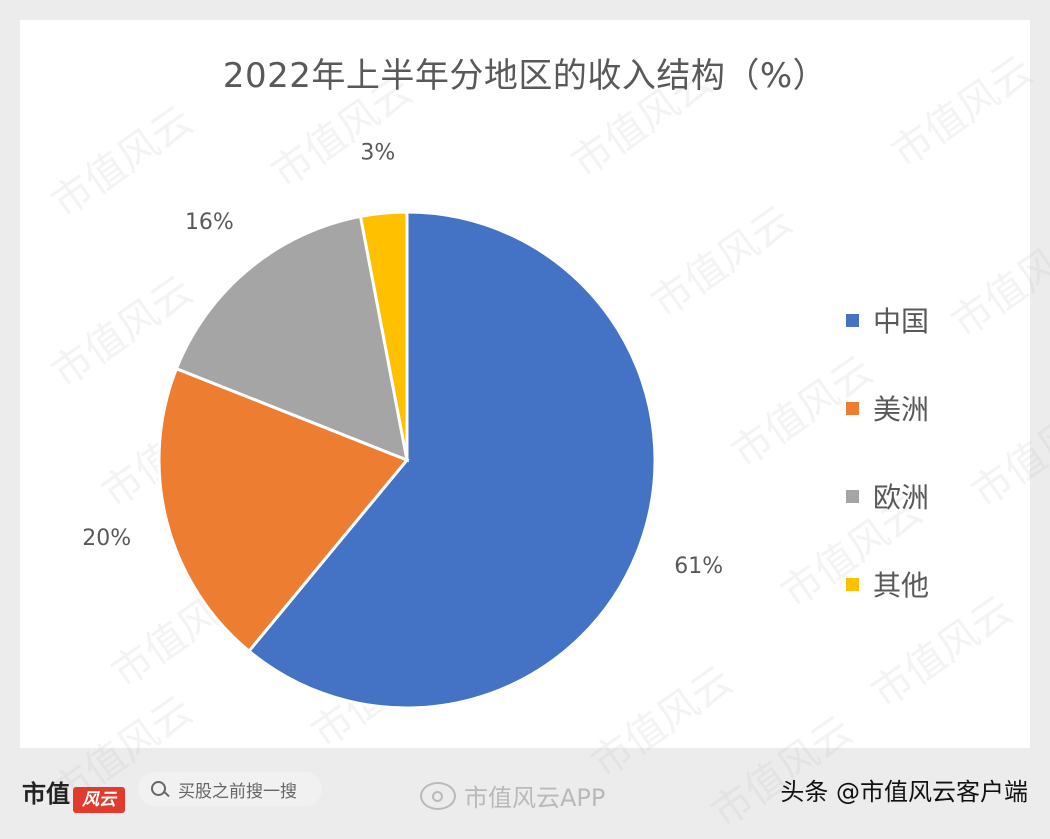 This screenshot has height=839, width=1050. I want to click on brand-text: 市值, so click(46, 794).